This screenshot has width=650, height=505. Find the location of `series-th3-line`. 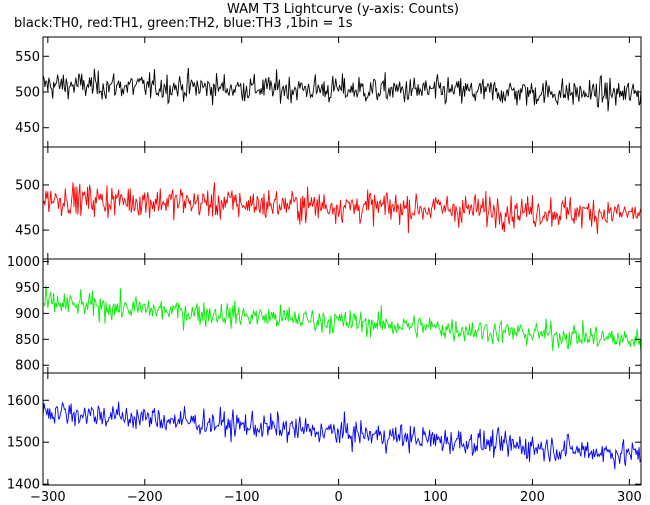

series-th3-line is located at coordinates (342, 435).